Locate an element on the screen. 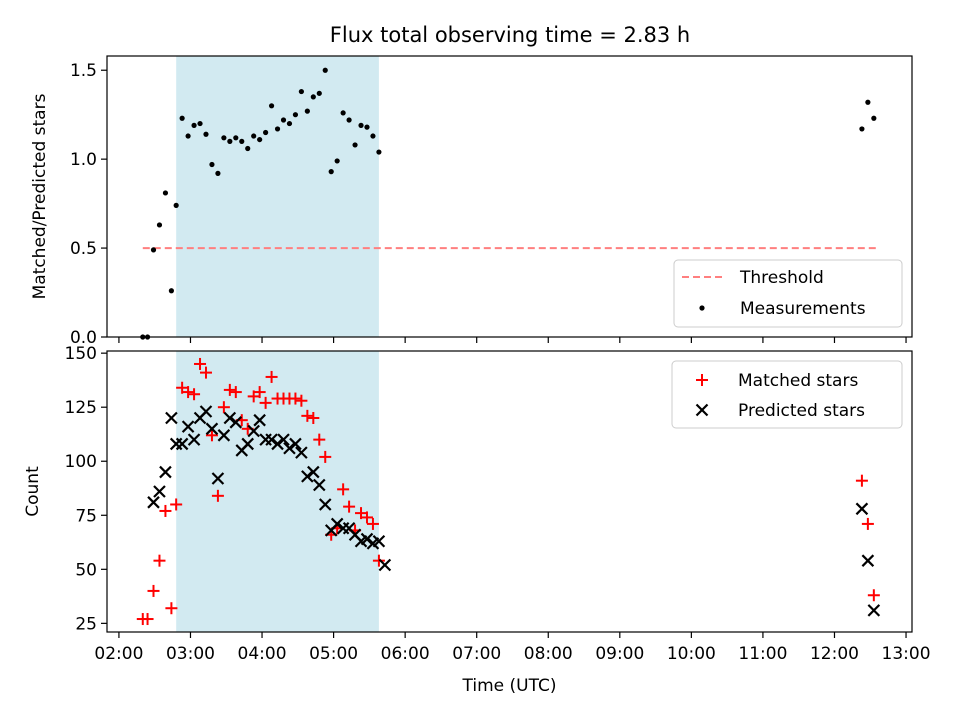 The height and width of the screenshot is (720, 960). count-y-tick-label: 75 is located at coordinates (86, 516).